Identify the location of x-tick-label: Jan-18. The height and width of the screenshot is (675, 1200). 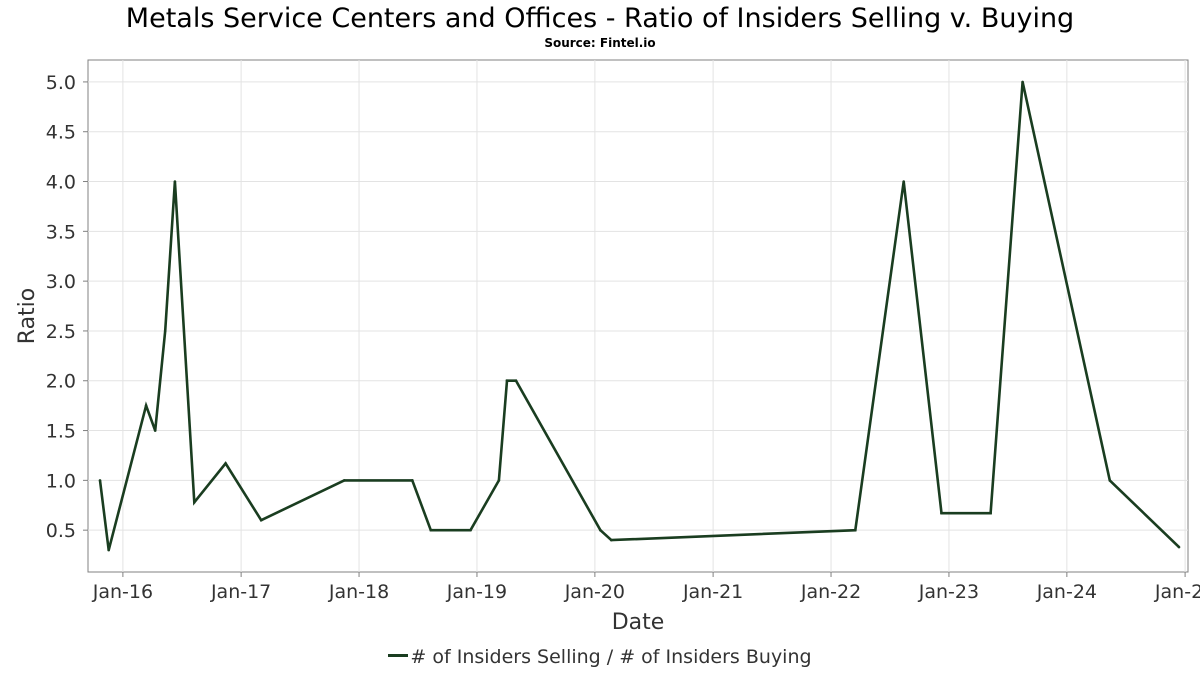
(358, 592).